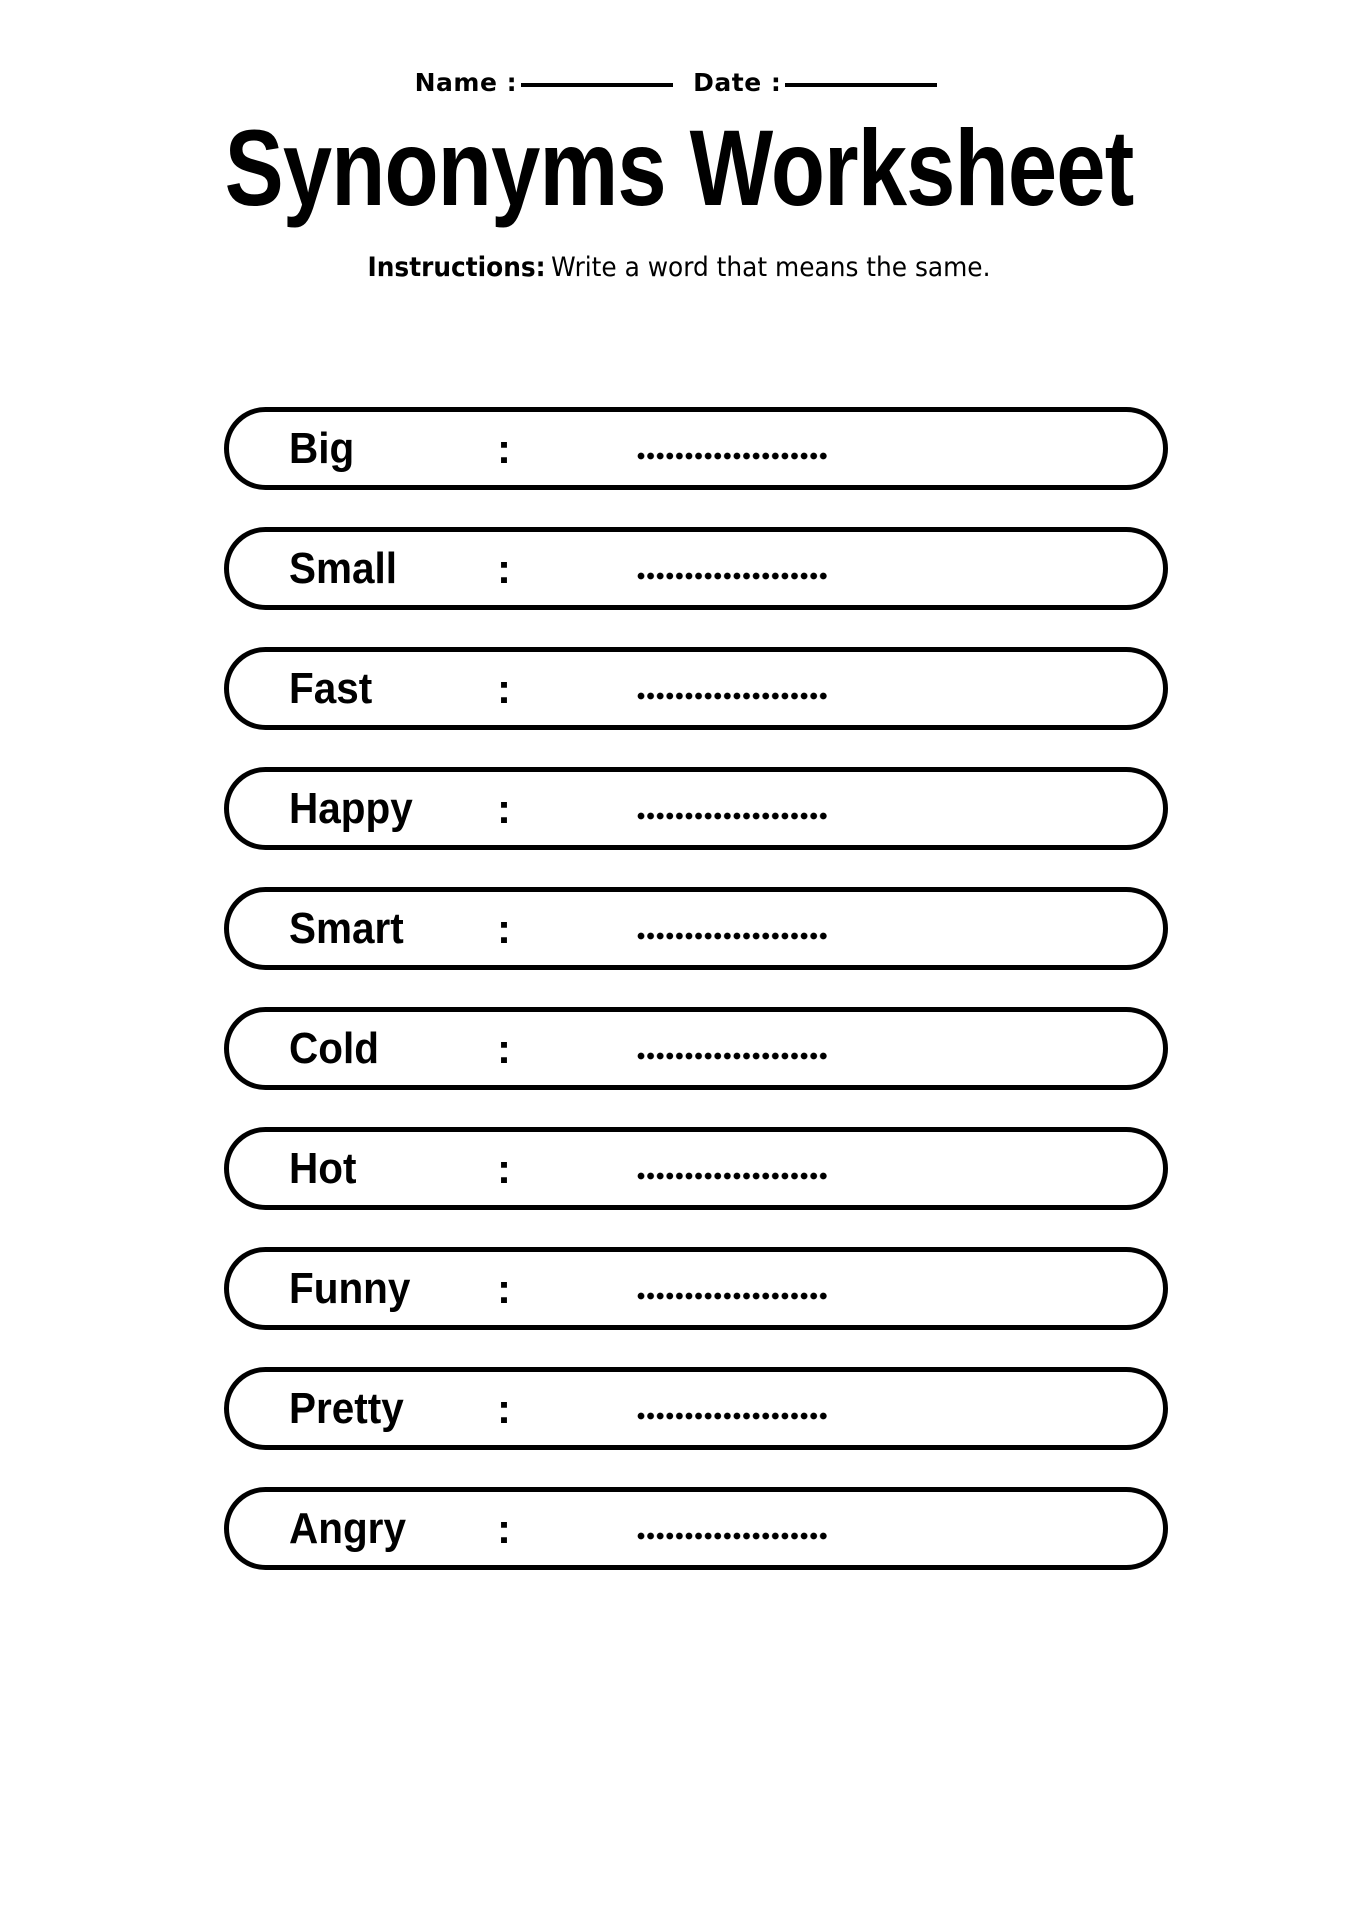 The image size is (1358, 1920). I want to click on prompt-word: Angry, so click(347, 1528).